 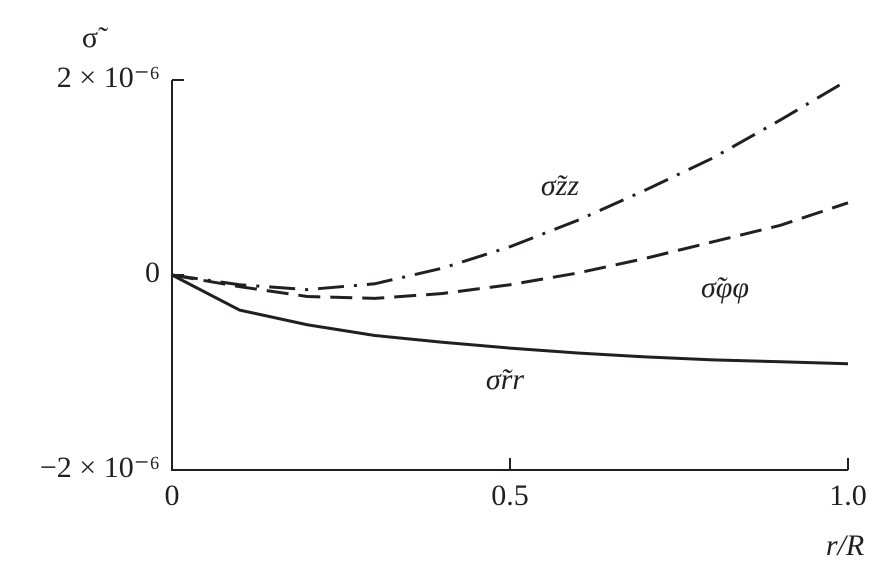 What do you see at coordinates (848, 495) in the screenshot?
I see `x-tick-label: 1.0` at bounding box center [848, 495].